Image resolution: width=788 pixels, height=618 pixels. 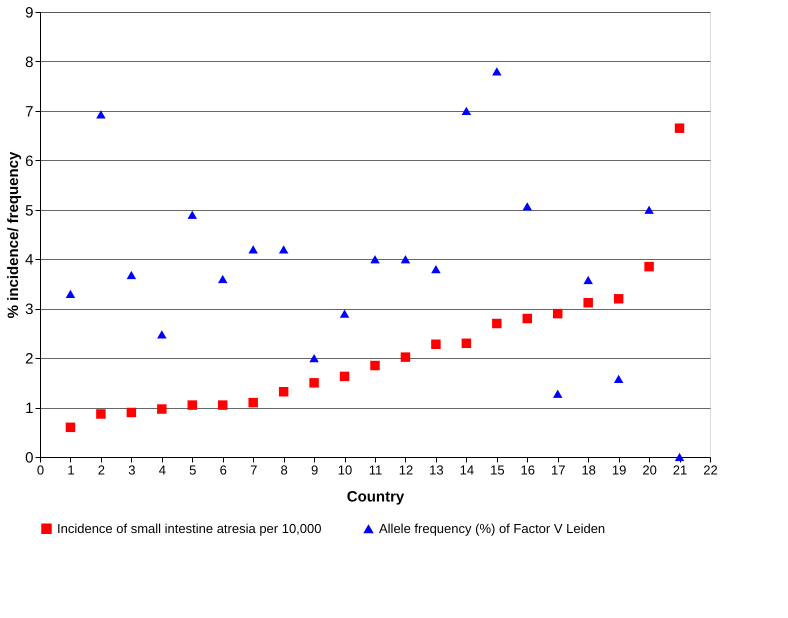 What do you see at coordinates (29, 409) in the screenshot?
I see `y-tick-label: 1` at bounding box center [29, 409].